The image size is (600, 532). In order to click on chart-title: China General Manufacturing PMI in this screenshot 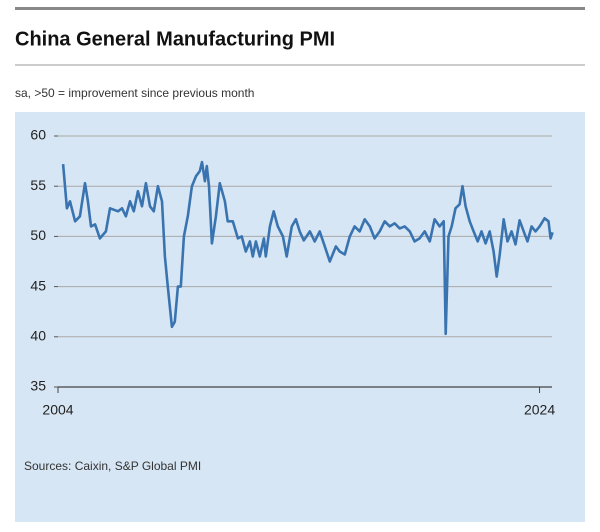, I will do `click(175, 39)`.